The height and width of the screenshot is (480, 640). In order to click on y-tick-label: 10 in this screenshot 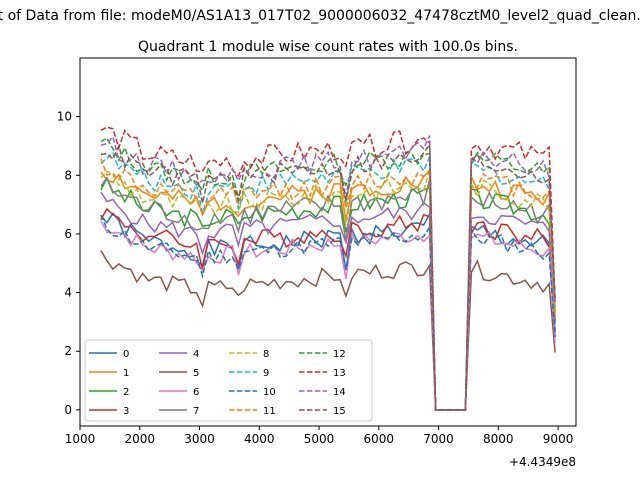, I will do `click(64, 117)`.